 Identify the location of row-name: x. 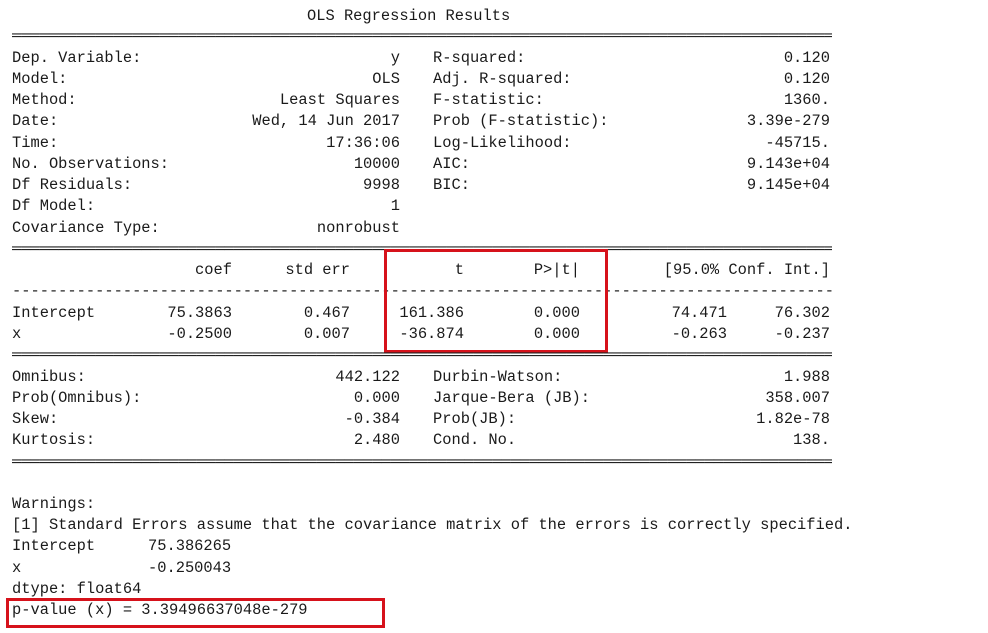
(17, 334).